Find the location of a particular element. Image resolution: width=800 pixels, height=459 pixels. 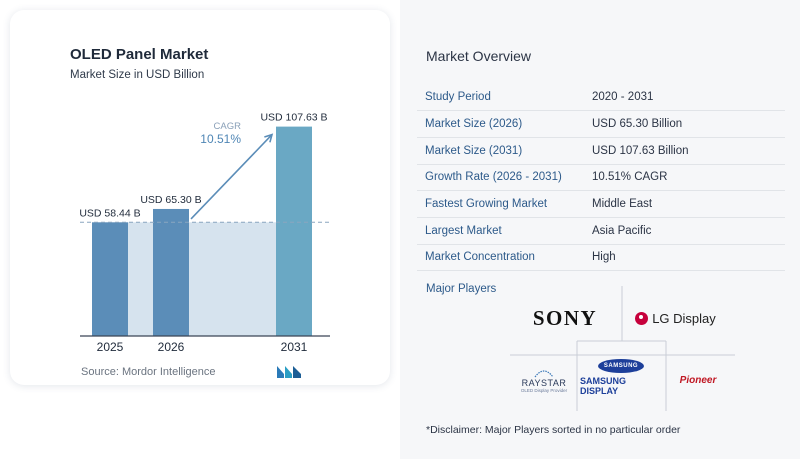

overview-key: Fastest Growing Market is located at coordinates (504, 204).